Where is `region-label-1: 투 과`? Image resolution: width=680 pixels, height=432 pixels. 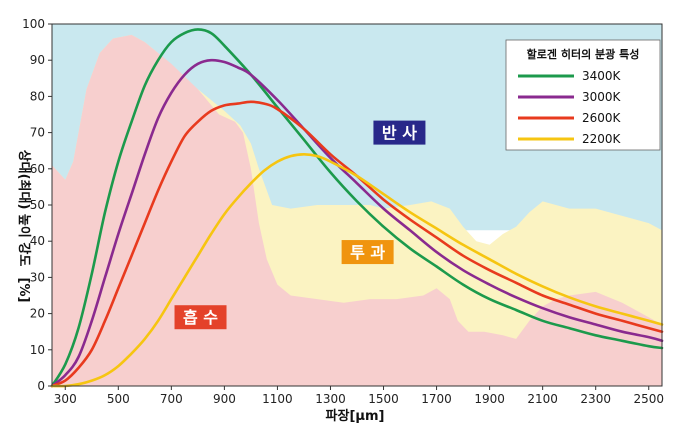
region-label-1: 투 과 is located at coordinates (367, 252).